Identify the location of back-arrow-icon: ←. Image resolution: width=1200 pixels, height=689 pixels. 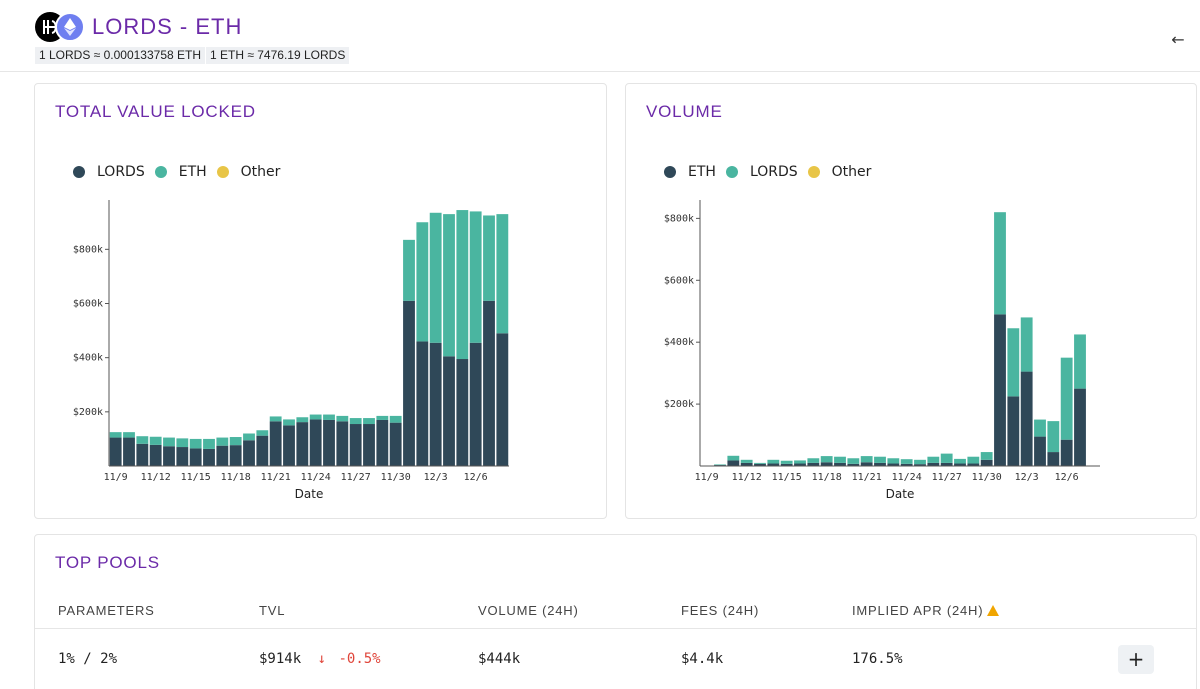
(1178, 39).